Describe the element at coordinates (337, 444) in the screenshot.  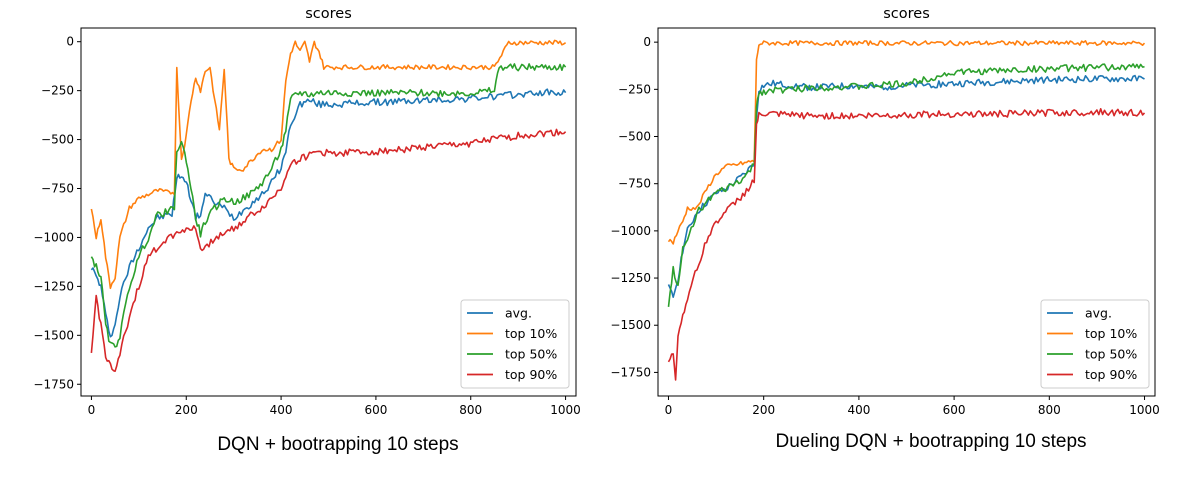
I see `chart-caption: DQN + bootrapping 10 steps` at that location.